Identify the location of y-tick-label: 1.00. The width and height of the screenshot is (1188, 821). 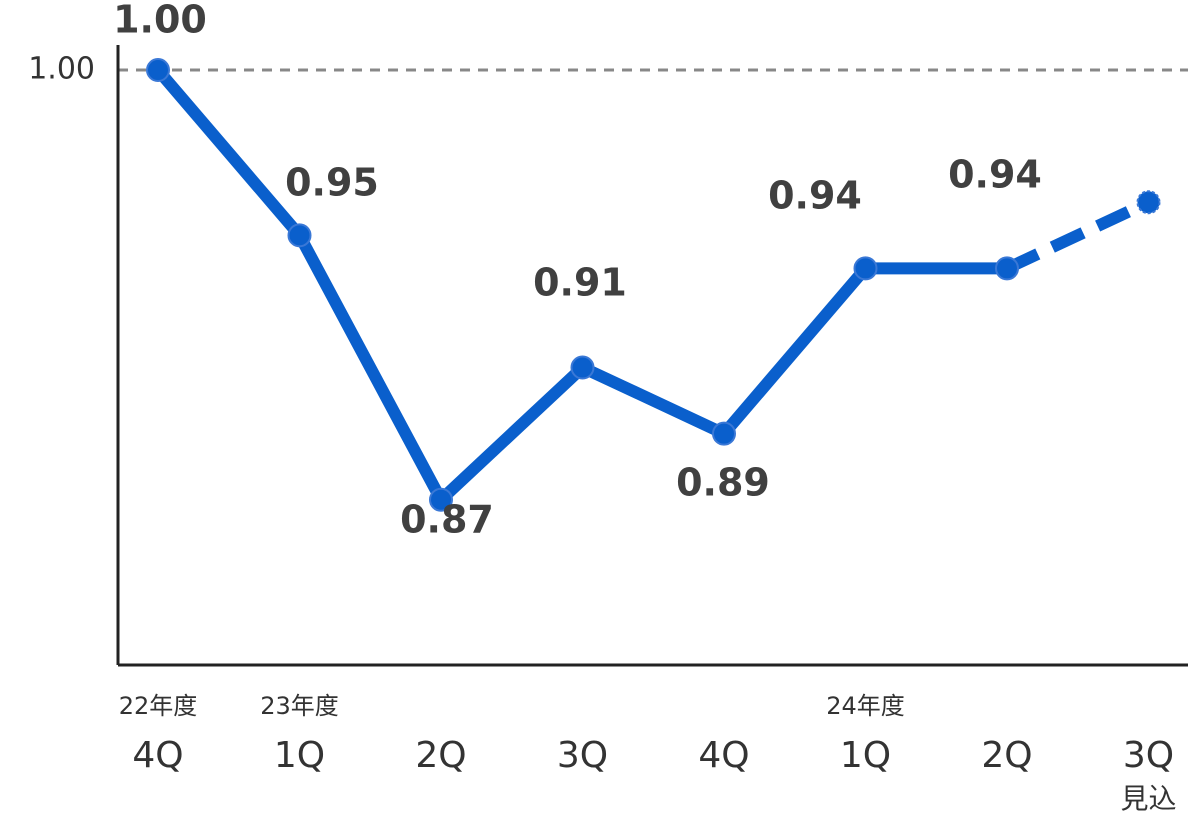
(61, 69).